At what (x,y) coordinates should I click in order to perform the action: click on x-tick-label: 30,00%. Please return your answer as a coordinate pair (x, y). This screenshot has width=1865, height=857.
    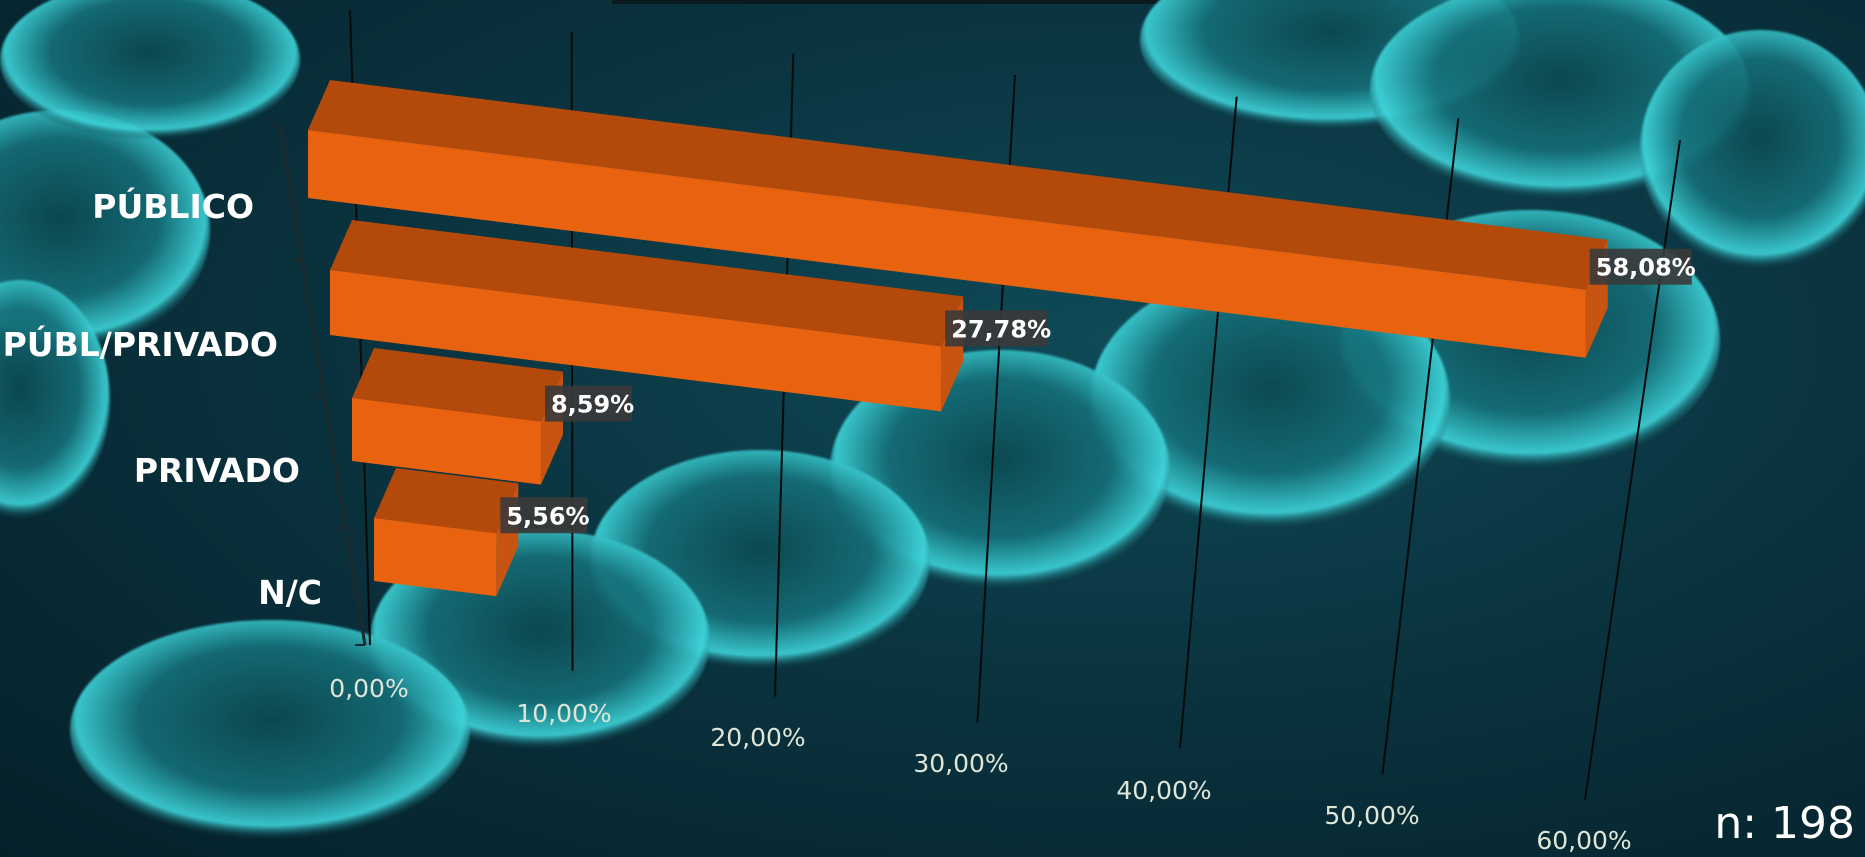
    Looking at the image, I should click on (960, 763).